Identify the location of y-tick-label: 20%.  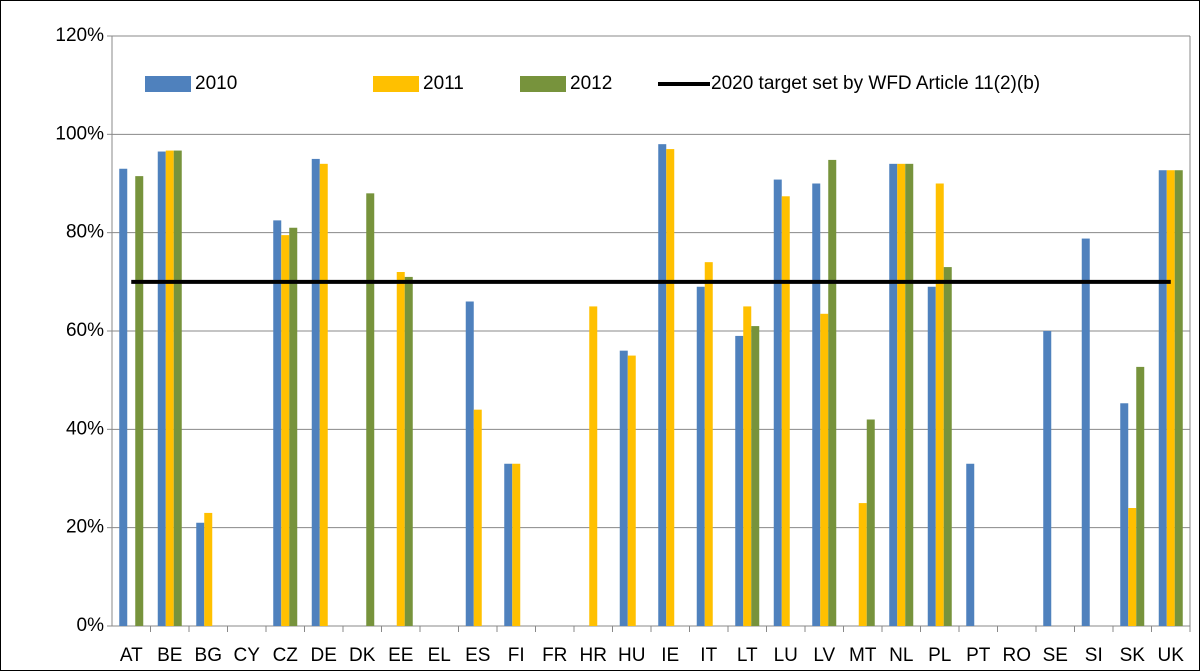
(85, 527).